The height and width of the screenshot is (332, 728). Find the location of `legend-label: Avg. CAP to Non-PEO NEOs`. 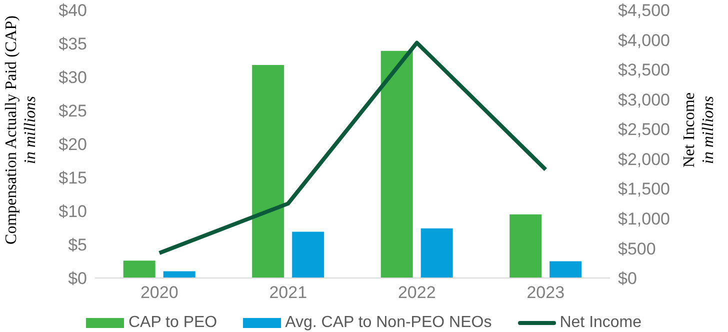

legend-label: Avg. CAP to Non-PEO NEOs is located at coordinates (388, 323).